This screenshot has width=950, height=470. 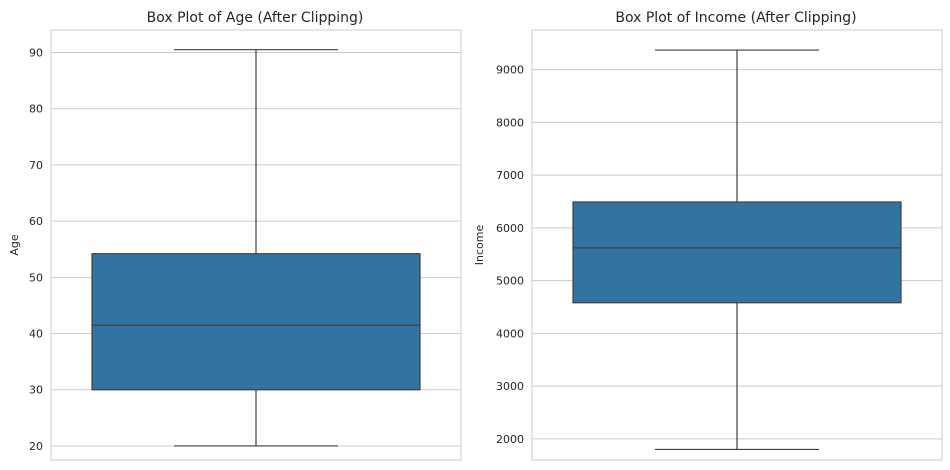 What do you see at coordinates (36, 446) in the screenshot?
I see `y-tick-label: 20` at bounding box center [36, 446].